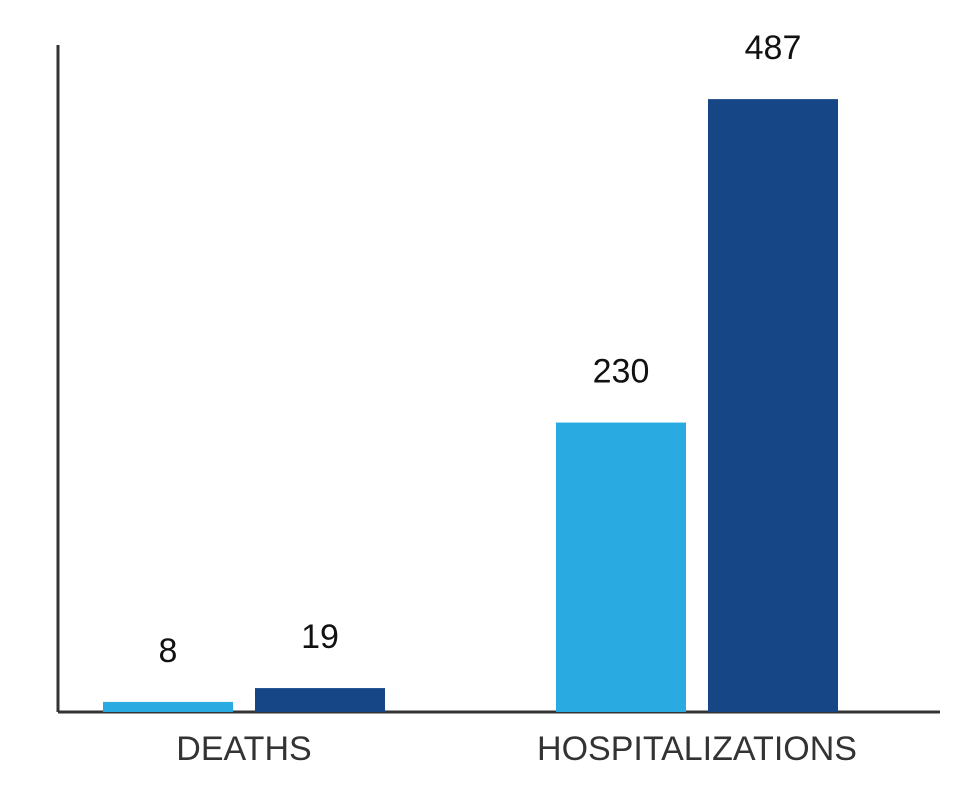  What do you see at coordinates (621, 372) in the screenshot?
I see `value-label-hospitalizations-series-1: 230` at bounding box center [621, 372].